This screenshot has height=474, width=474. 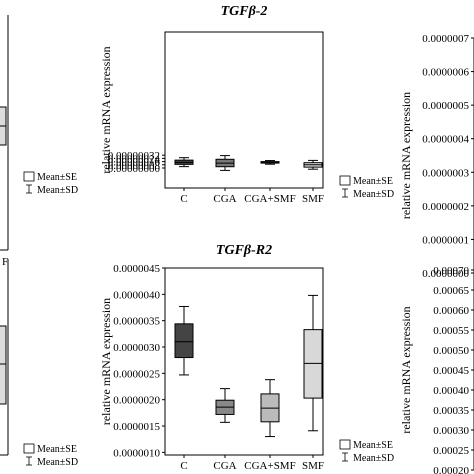 I want to click on y-tick-label-4-2: 0.0000020, so click(x=136, y=401).